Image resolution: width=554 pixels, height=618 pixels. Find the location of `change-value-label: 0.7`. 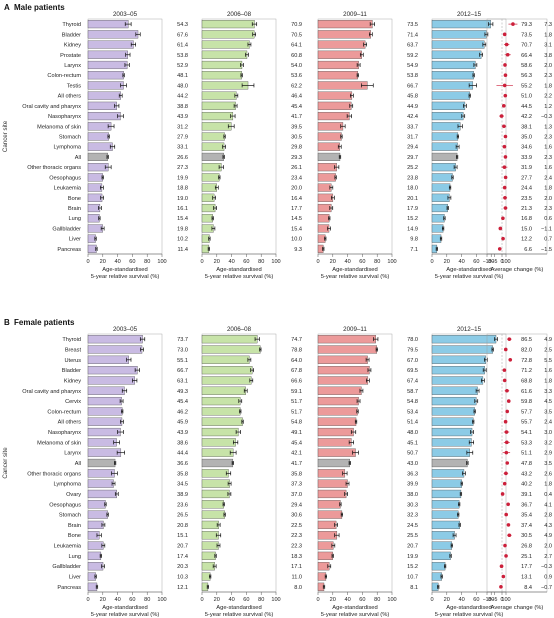

change-value-label: 0.7 is located at coordinates (548, 240).